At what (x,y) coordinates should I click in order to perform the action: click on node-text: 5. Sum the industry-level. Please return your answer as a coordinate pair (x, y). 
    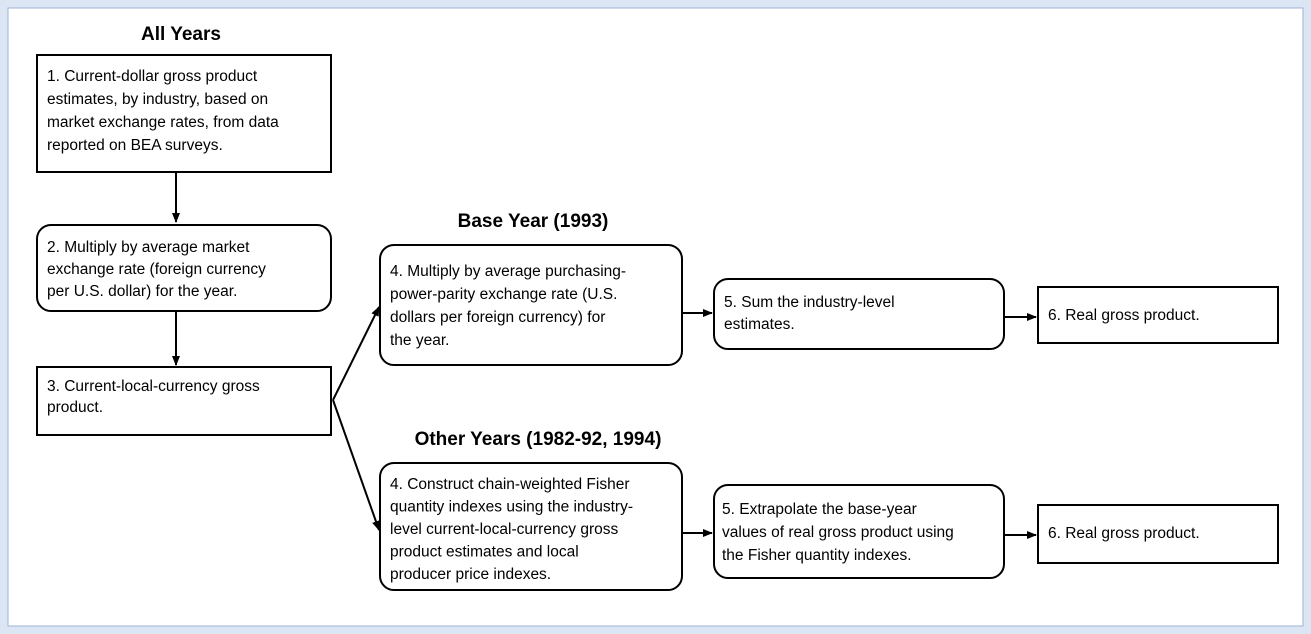
    Looking at the image, I should click on (809, 302).